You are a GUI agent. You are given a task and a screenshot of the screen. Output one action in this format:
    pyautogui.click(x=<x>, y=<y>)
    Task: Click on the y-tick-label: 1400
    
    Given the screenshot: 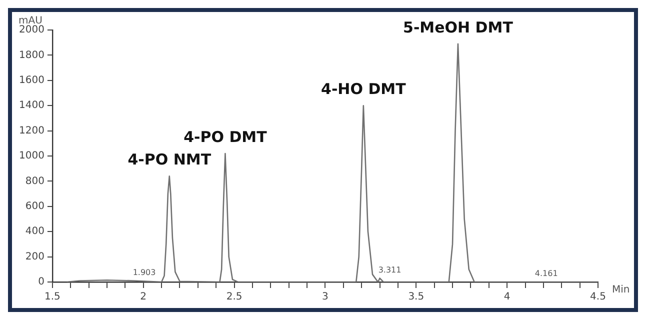 What is the action you would take?
    pyautogui.click(x=31, y=106)
    